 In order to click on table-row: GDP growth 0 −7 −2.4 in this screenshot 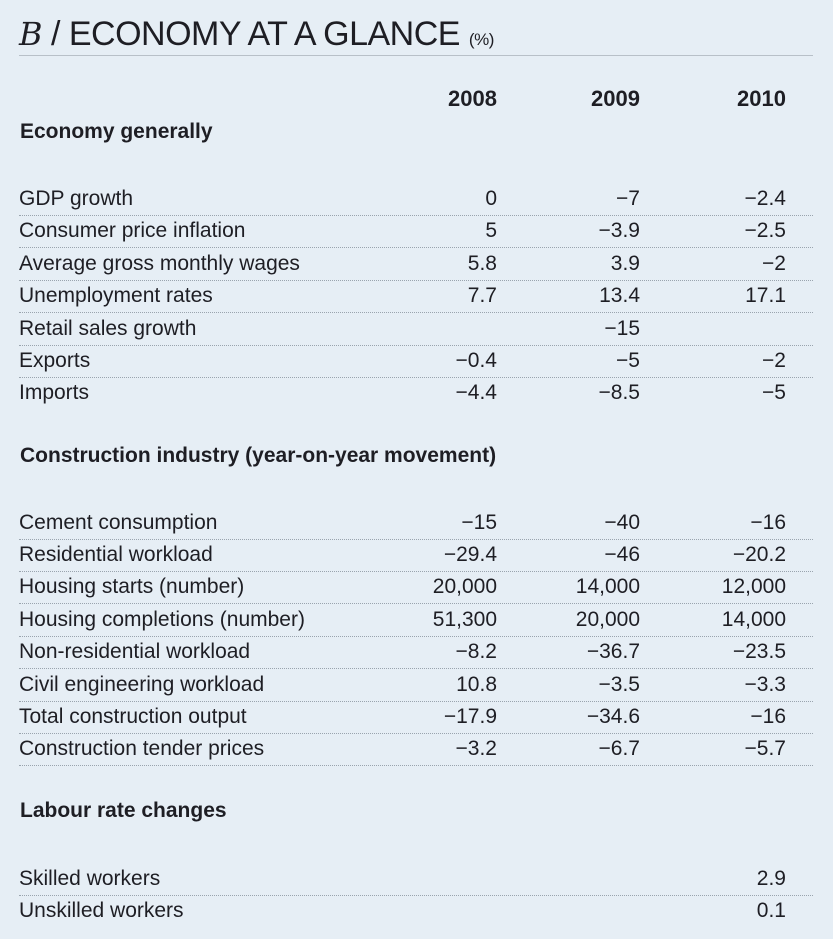, I will do `click(416, 199)`.